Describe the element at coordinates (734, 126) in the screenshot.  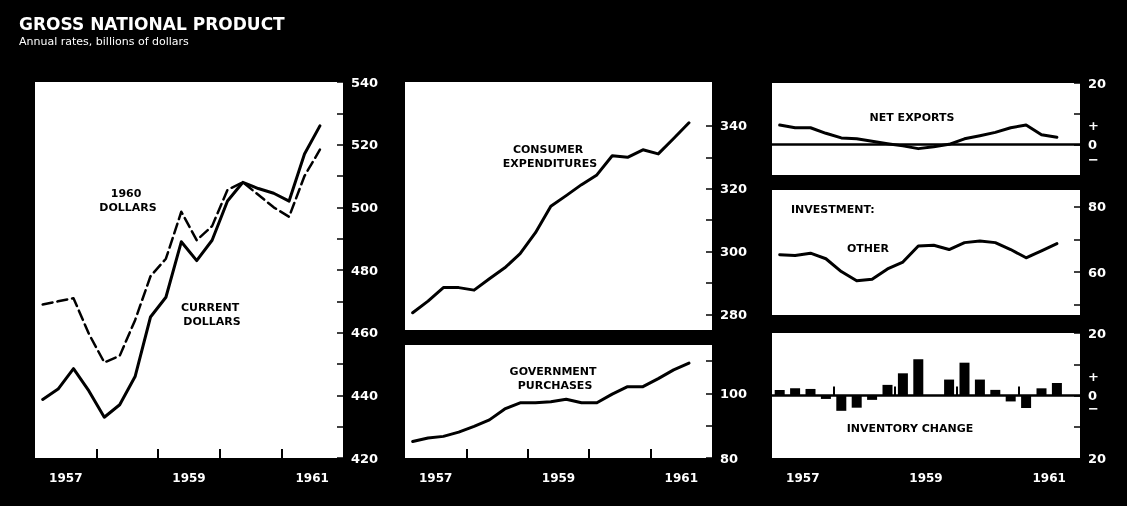
I see `y-tick-label: 340` at that location.